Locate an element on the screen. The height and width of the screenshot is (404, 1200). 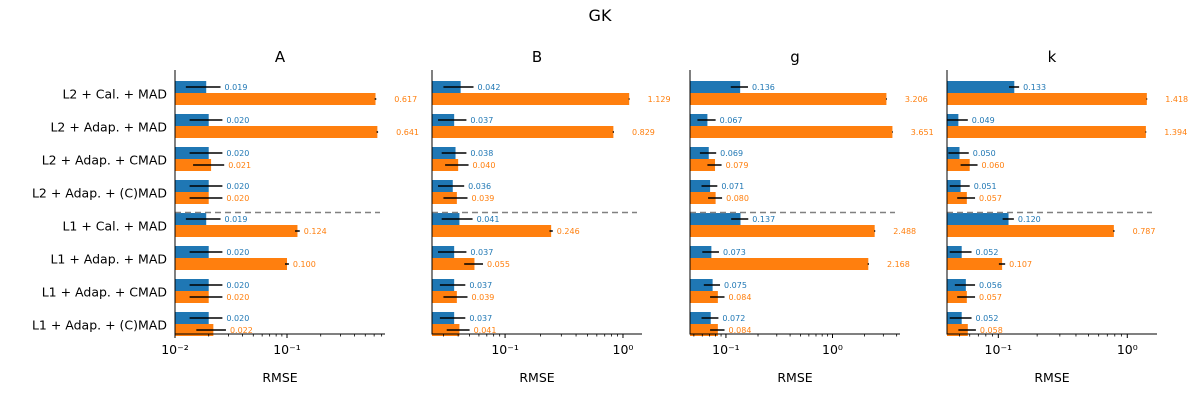
value-label: 0.641 is located at coordinates (407, 132).